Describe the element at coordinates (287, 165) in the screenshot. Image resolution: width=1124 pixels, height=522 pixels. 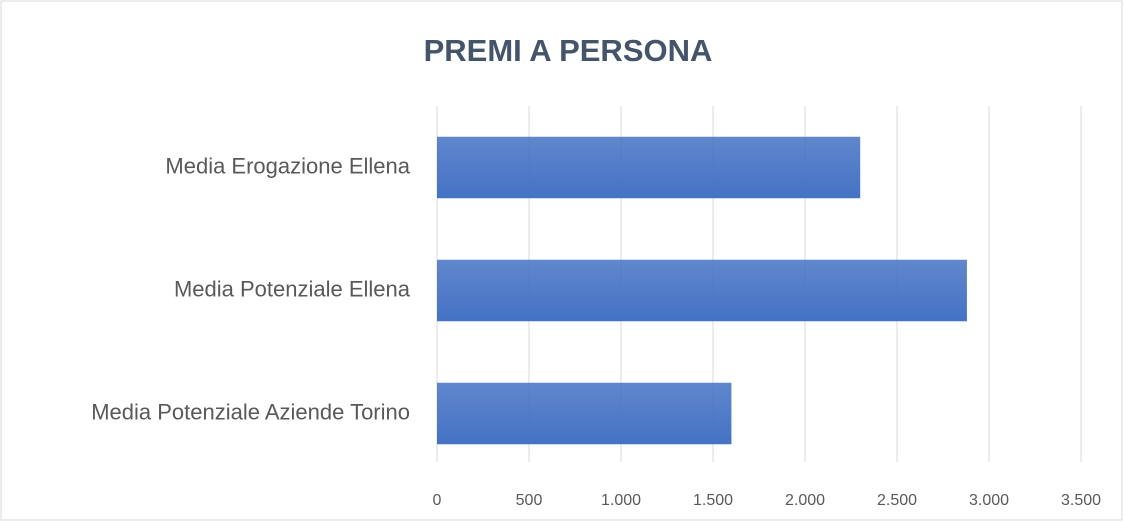
I see `y-tick-label: Media Erogazione Ellena` at that location.